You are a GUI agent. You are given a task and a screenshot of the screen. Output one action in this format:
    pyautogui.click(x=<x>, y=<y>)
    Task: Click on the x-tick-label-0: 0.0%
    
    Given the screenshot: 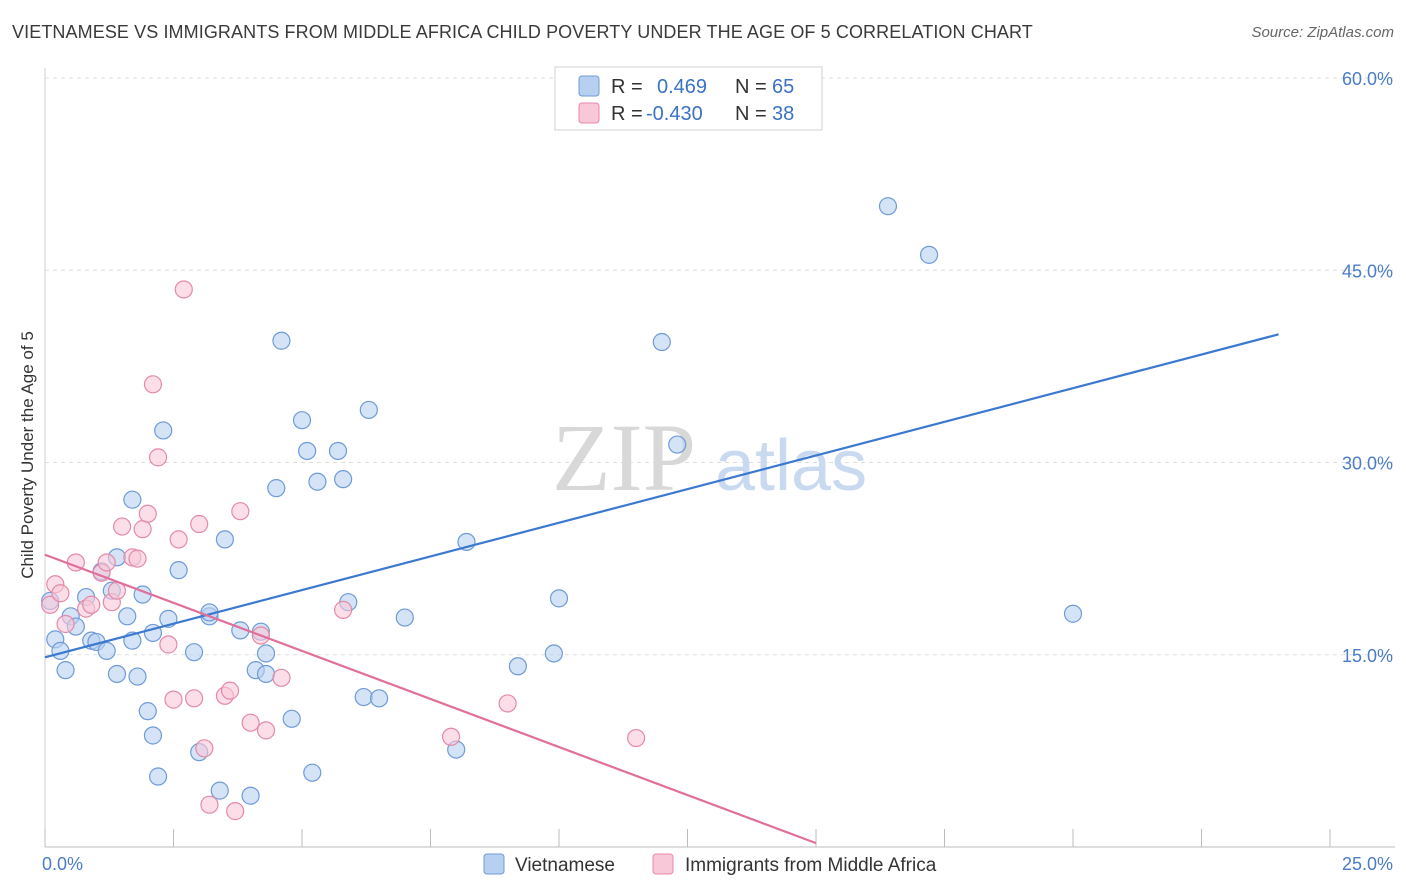 What is the action you would take?
    pyautogui.click(x=62, y=864)
    